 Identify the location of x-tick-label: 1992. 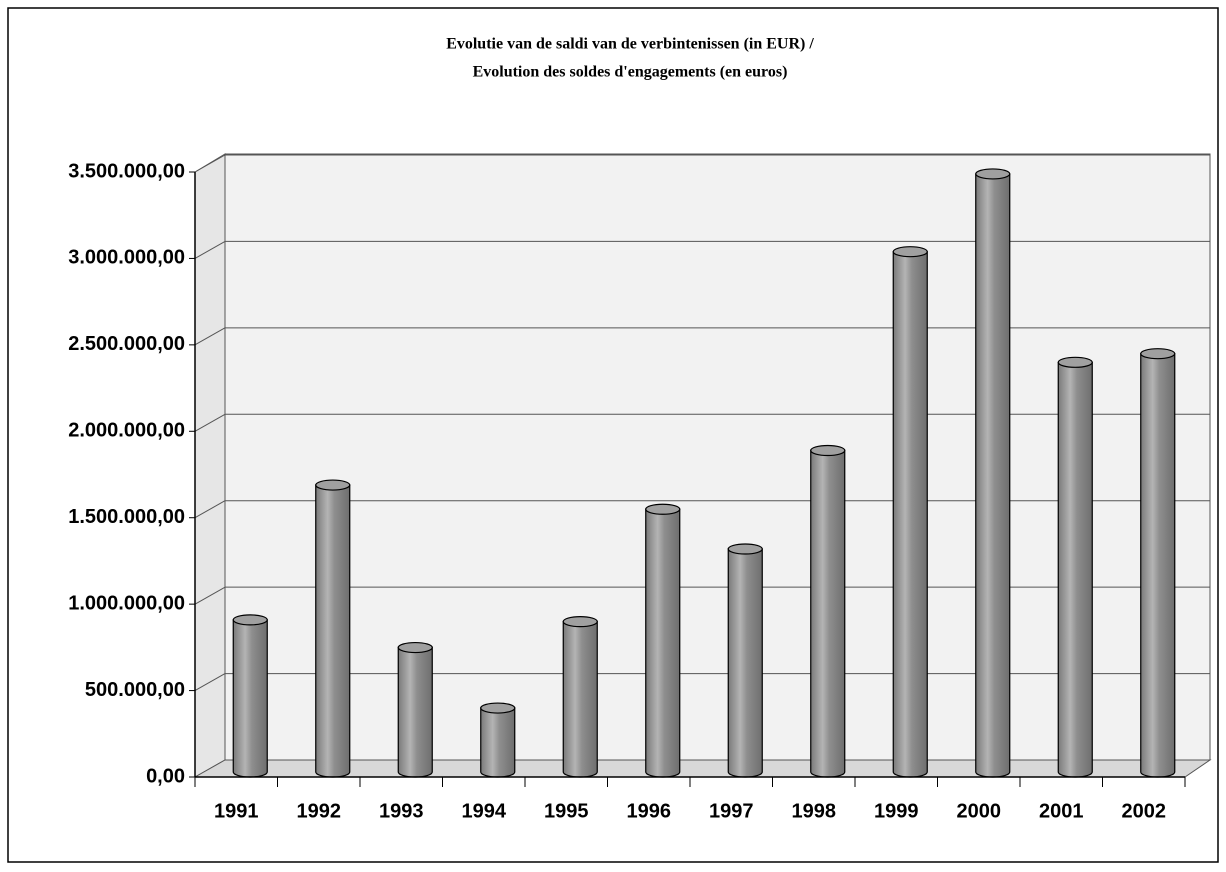
(319, 811).